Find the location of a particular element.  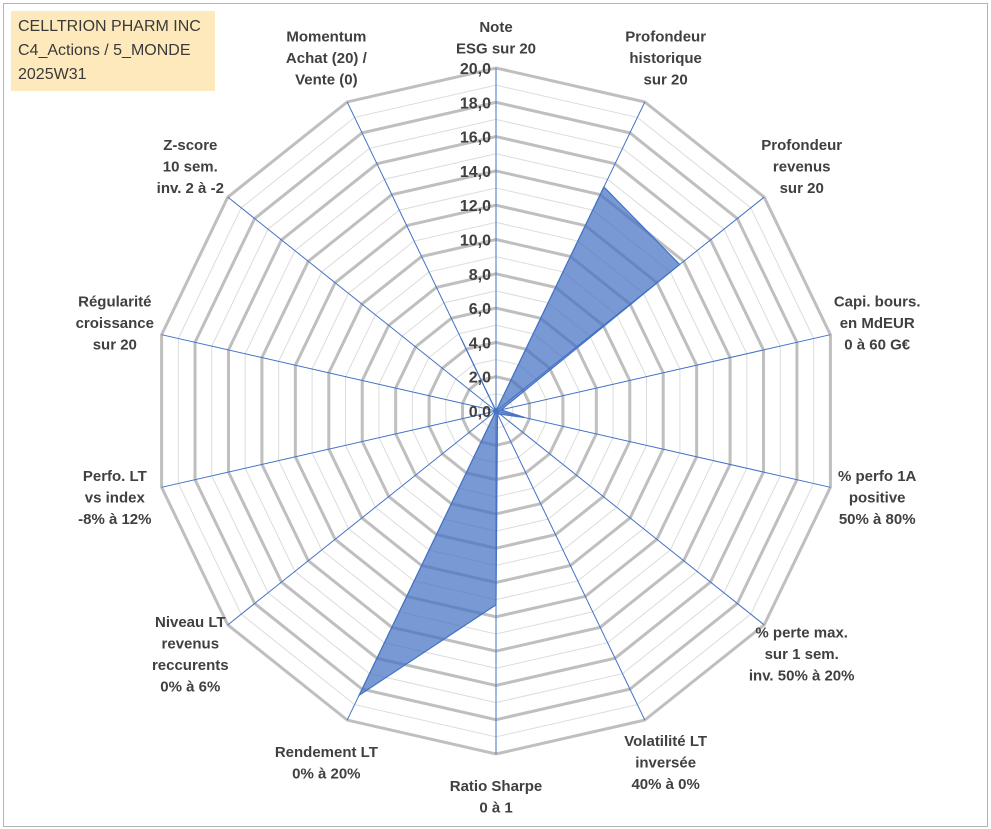

axis-label-group: Profondeur revenus sur 20 is located at coordinates (801, 167).